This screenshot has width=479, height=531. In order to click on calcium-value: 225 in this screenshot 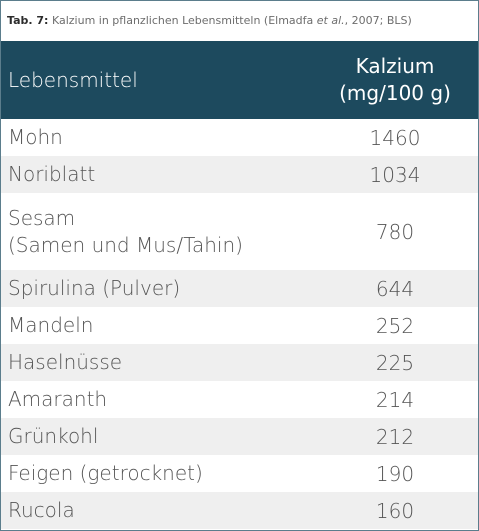, I will do `click(395, 362)`.